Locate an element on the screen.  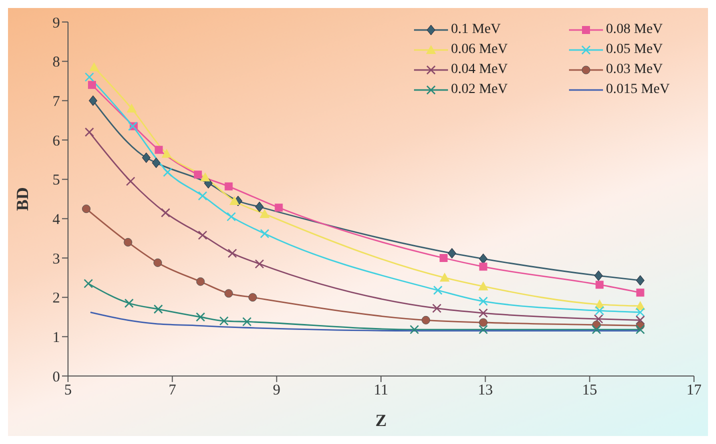
y-tick-label: 4 is located at coordinates (56, 220).